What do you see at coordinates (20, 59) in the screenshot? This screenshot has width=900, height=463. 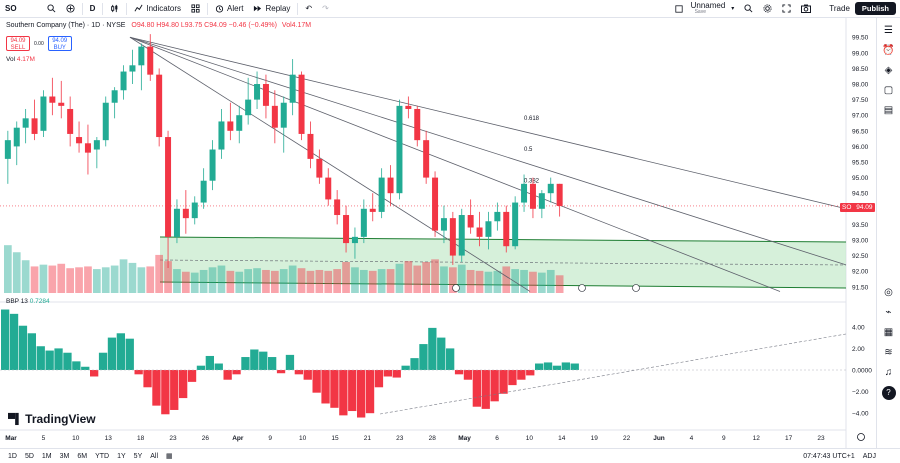 I see `volume-legend: Vol 4.17M` at bounding box center [20, 59].